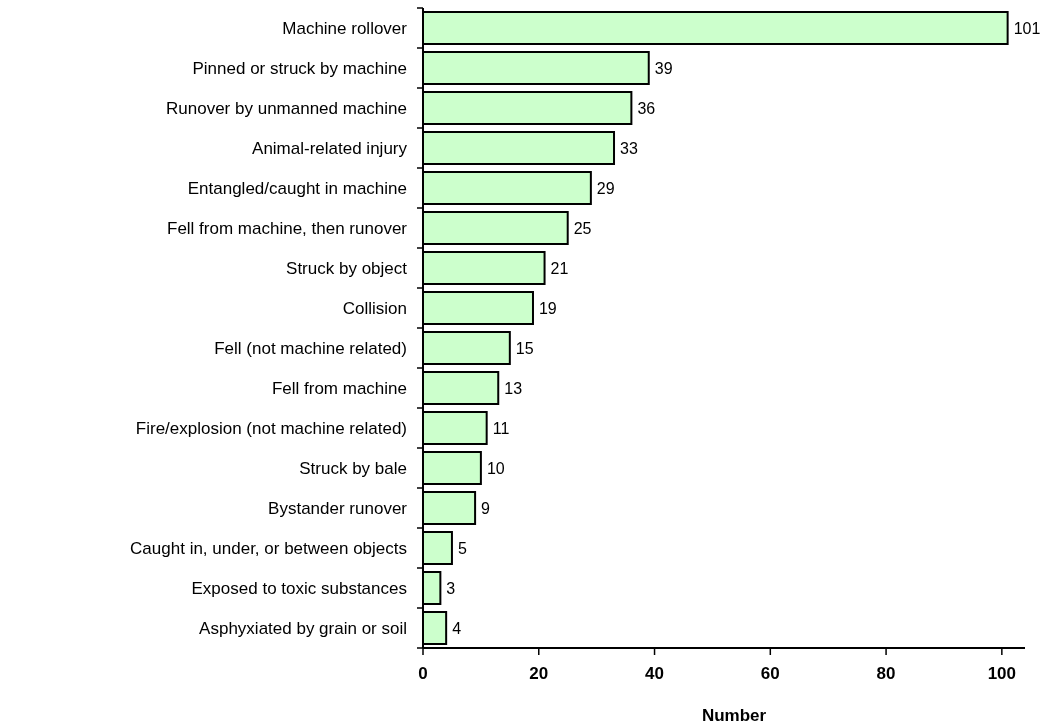 This screenshot has height=727, width=1043. Describe the element at coordinates (663, 68) in the screenshot. I see `data-label: 39` at that location.